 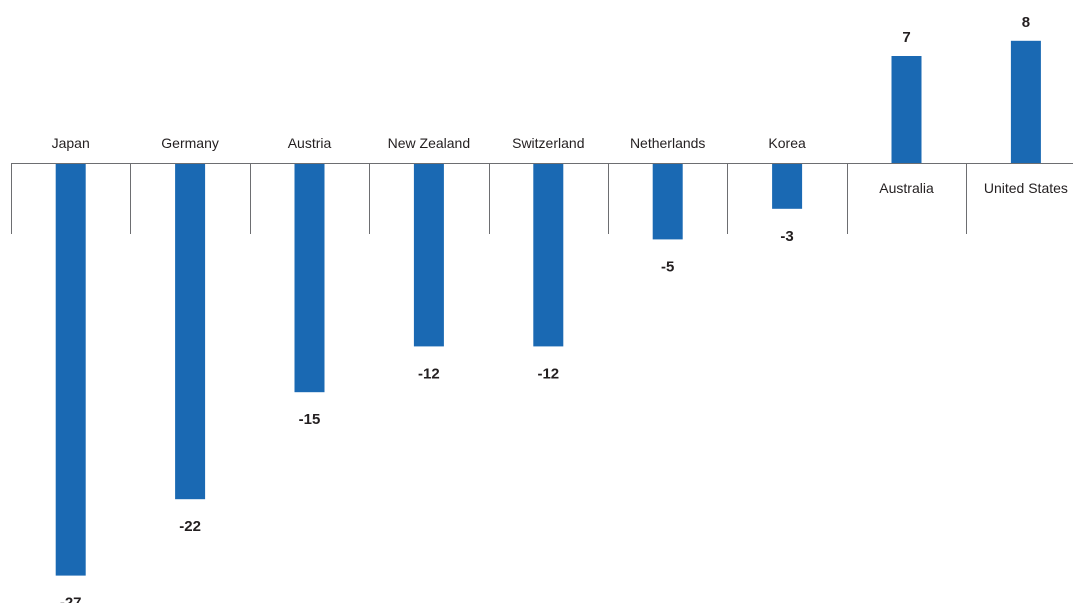 I want to click on value-label: -3, so click(x=786, y=236).